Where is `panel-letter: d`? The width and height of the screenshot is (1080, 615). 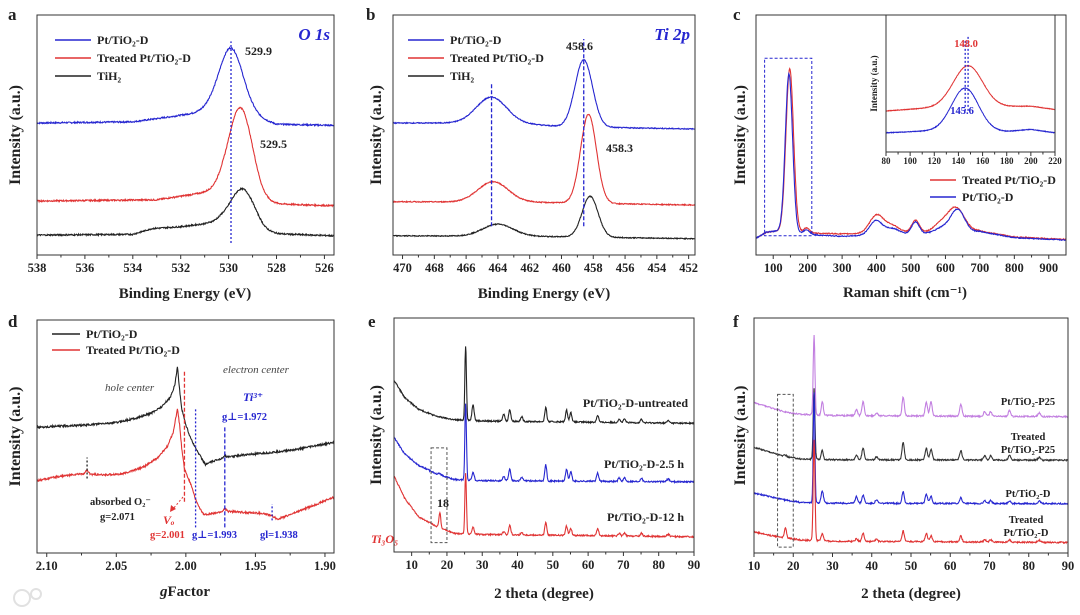 panel-letter: d is located at coordinates (13, 321).